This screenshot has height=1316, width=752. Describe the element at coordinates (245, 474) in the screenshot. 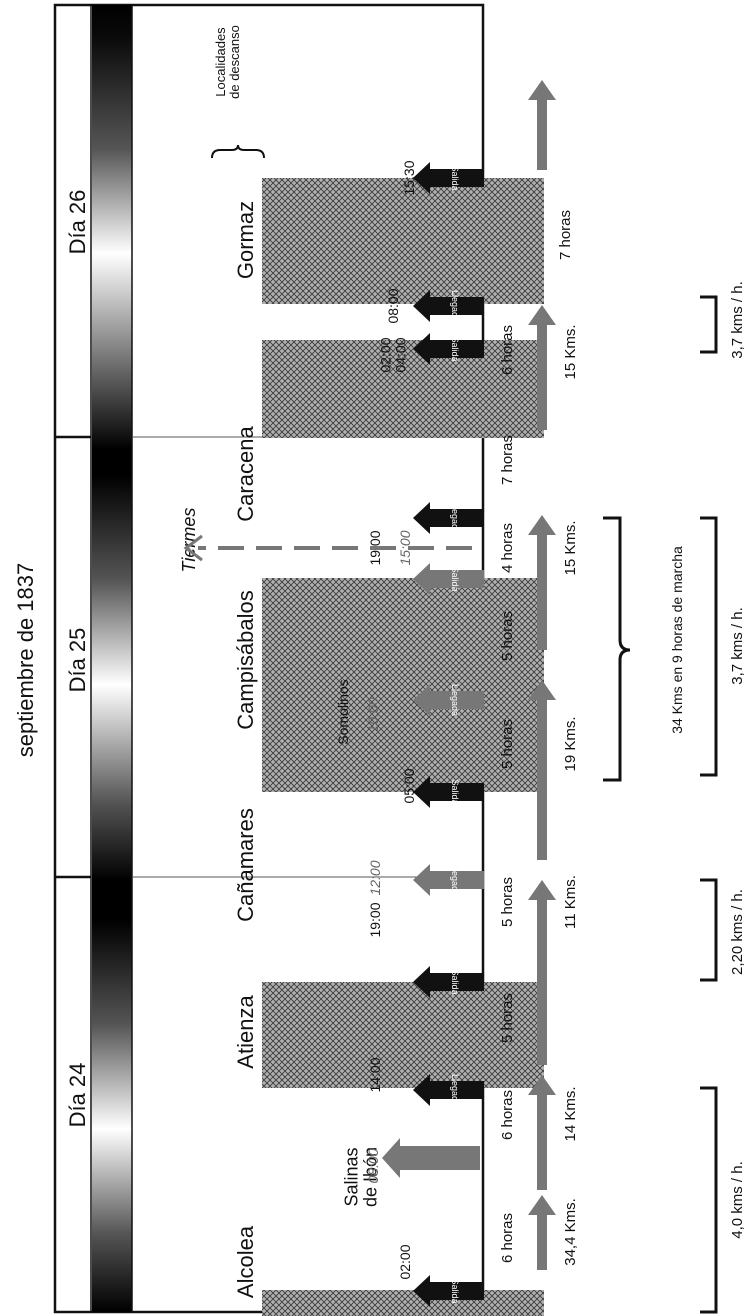

I see `town-label: Caracena` at that location.